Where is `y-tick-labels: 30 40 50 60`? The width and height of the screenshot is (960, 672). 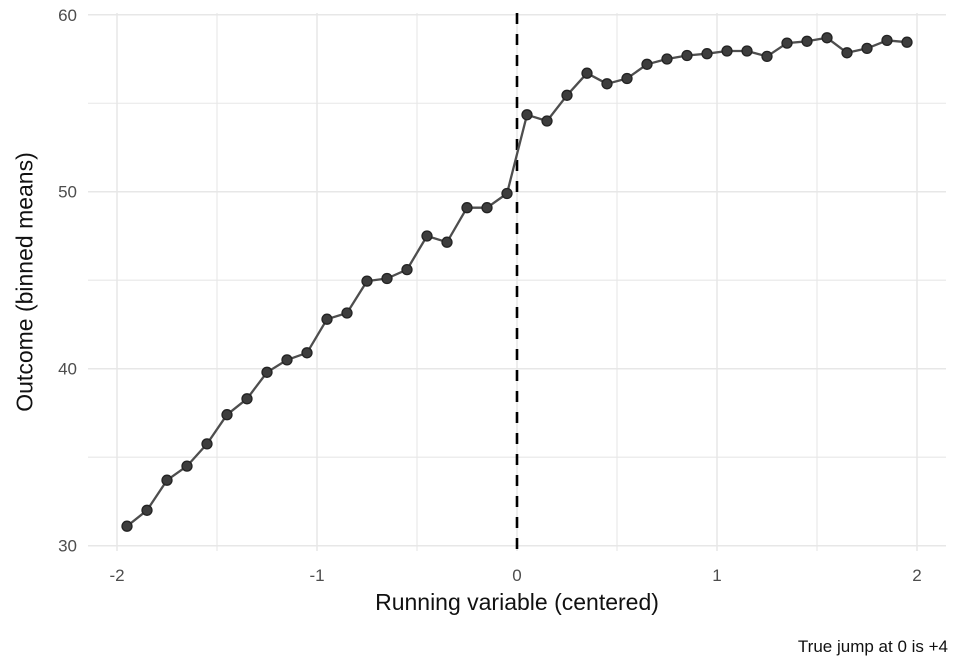 y-tick-labels: 30 40 50 60 is located at coordinates (67, 281).